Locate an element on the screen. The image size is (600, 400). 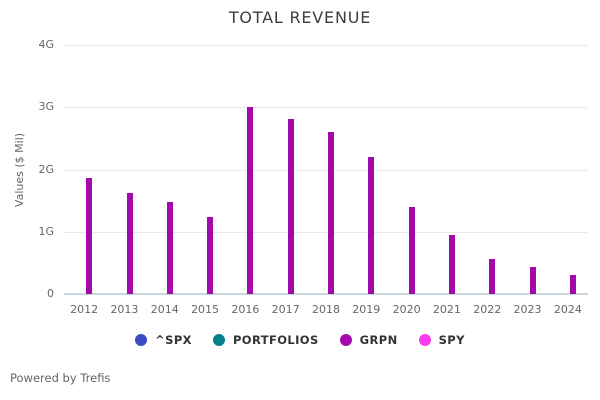
gridline-4g is located at coordinates (326, 45).